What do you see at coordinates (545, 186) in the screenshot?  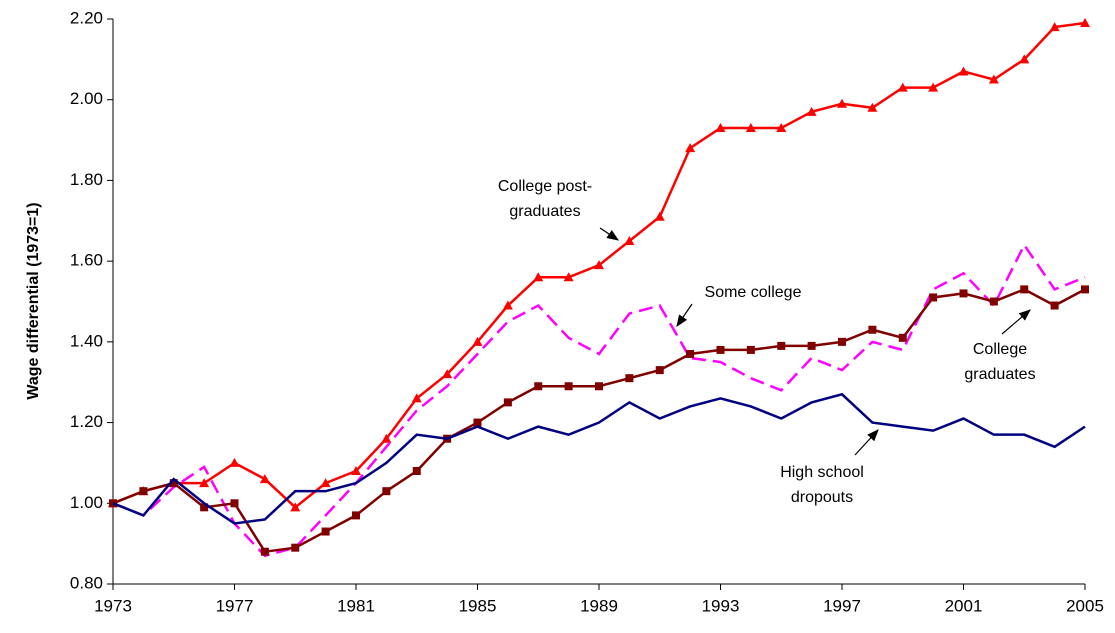 I see `series-label: College post-` at bounding box center [545, 186].